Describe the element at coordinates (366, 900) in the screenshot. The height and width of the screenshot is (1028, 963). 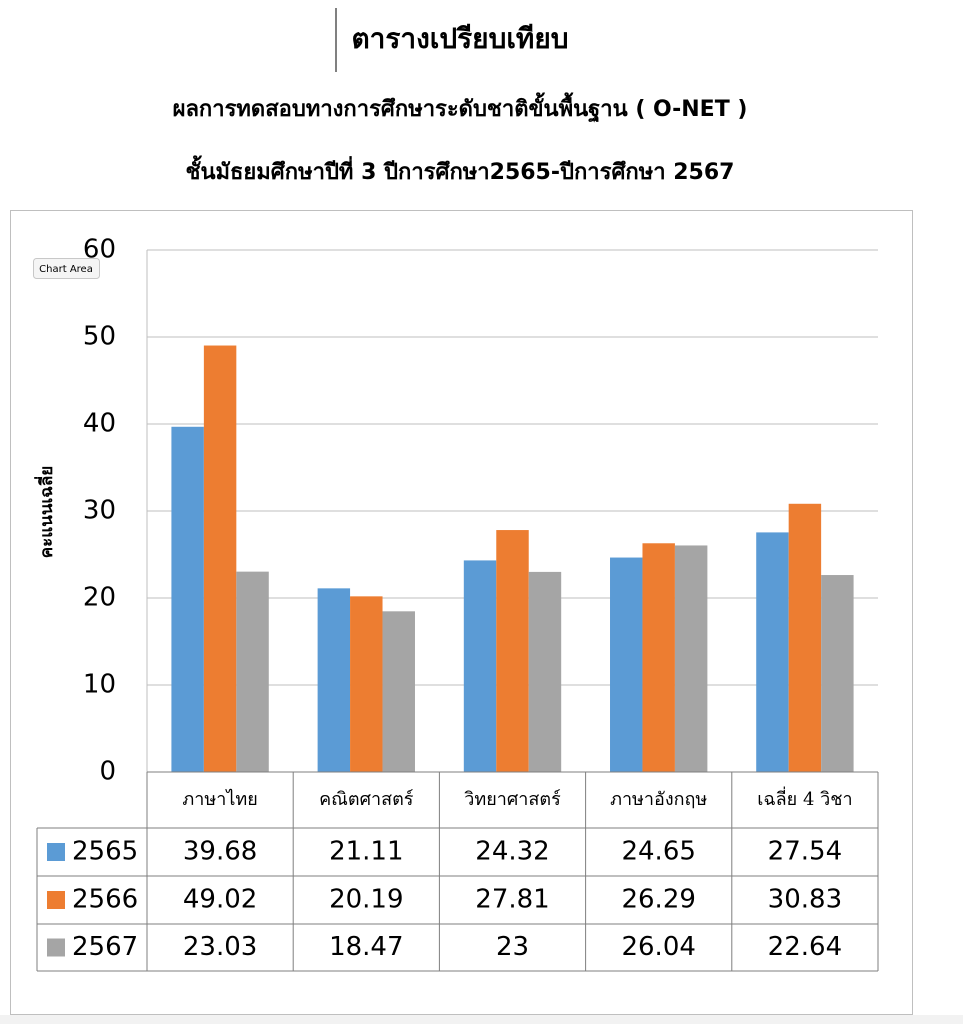
I see `data-label: 20.19` at that location.